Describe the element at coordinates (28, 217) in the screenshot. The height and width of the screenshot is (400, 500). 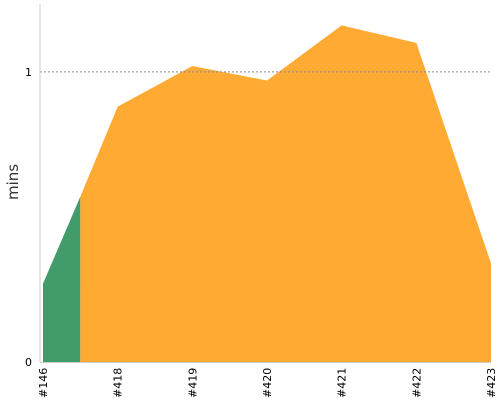
I see `y-tick-labels: 01` at that location.